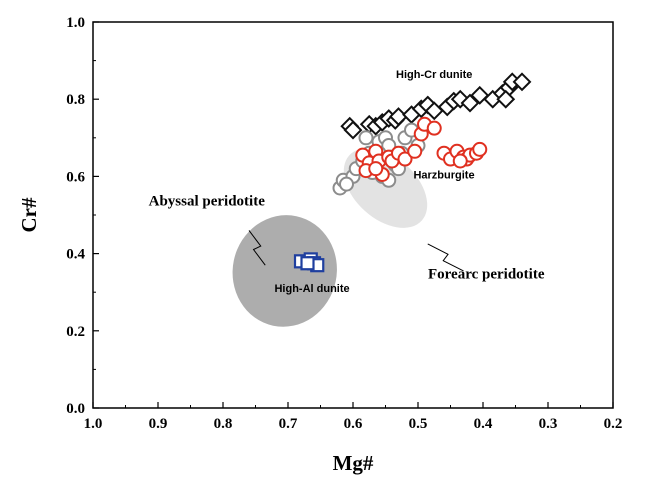 This screenshot has width=650, height=480. What do you see at coordinates (548, 424) in the screenshot?
I see `x-tick-label: 0.3` at bounding box center [548, 424].